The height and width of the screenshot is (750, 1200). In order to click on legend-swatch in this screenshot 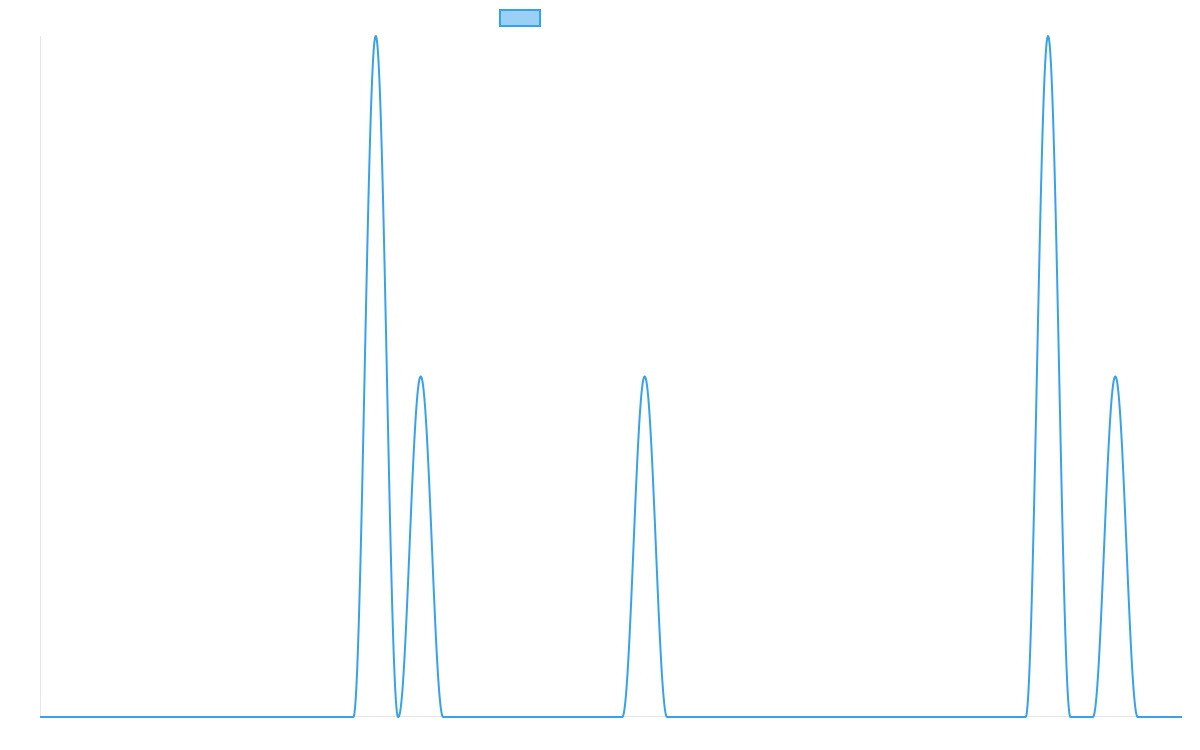, I will do `click(520, 18)`.